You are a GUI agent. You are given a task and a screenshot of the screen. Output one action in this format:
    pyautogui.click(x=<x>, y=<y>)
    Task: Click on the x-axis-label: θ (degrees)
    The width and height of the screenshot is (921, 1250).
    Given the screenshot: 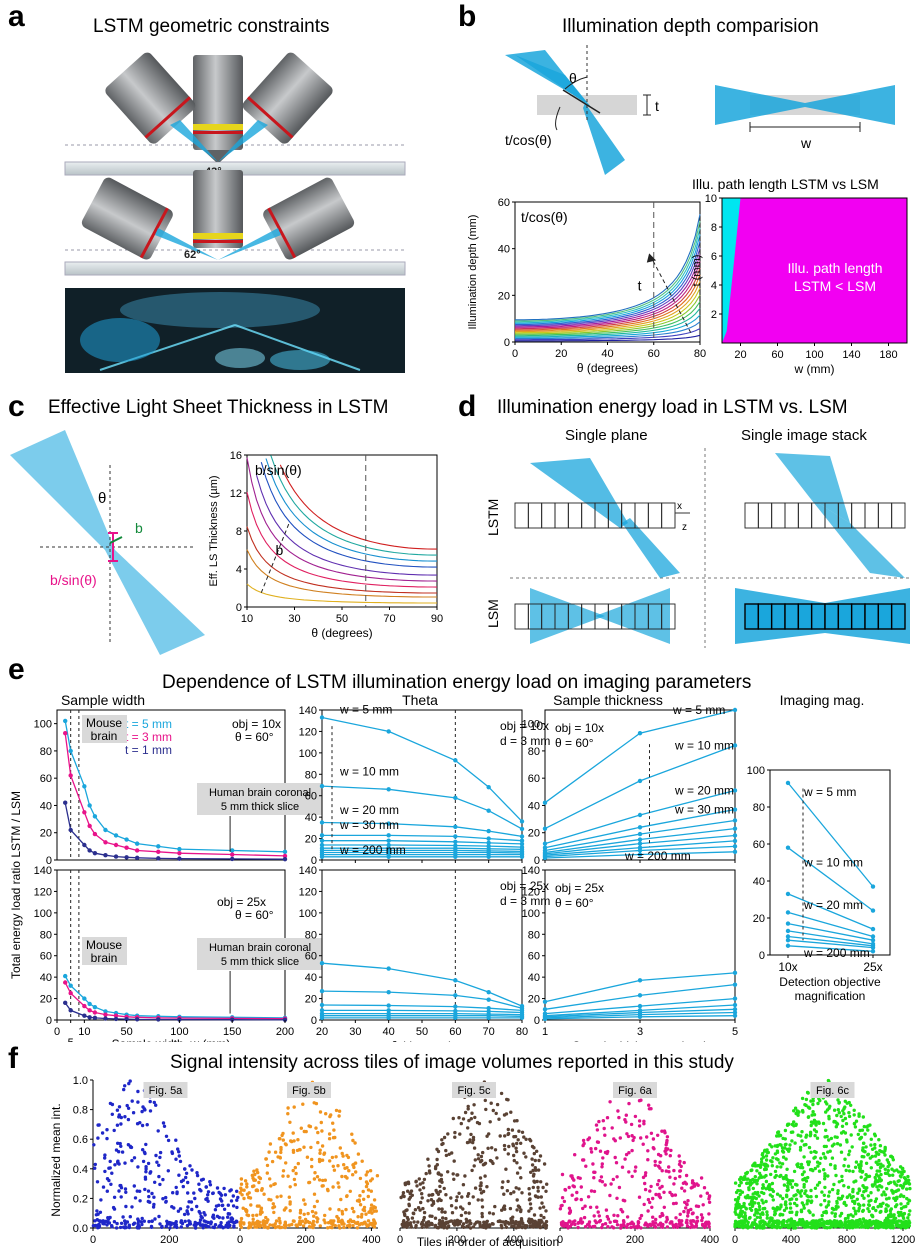 What is the action you would take?
    pyautogui.click(x=607, y=368)
    